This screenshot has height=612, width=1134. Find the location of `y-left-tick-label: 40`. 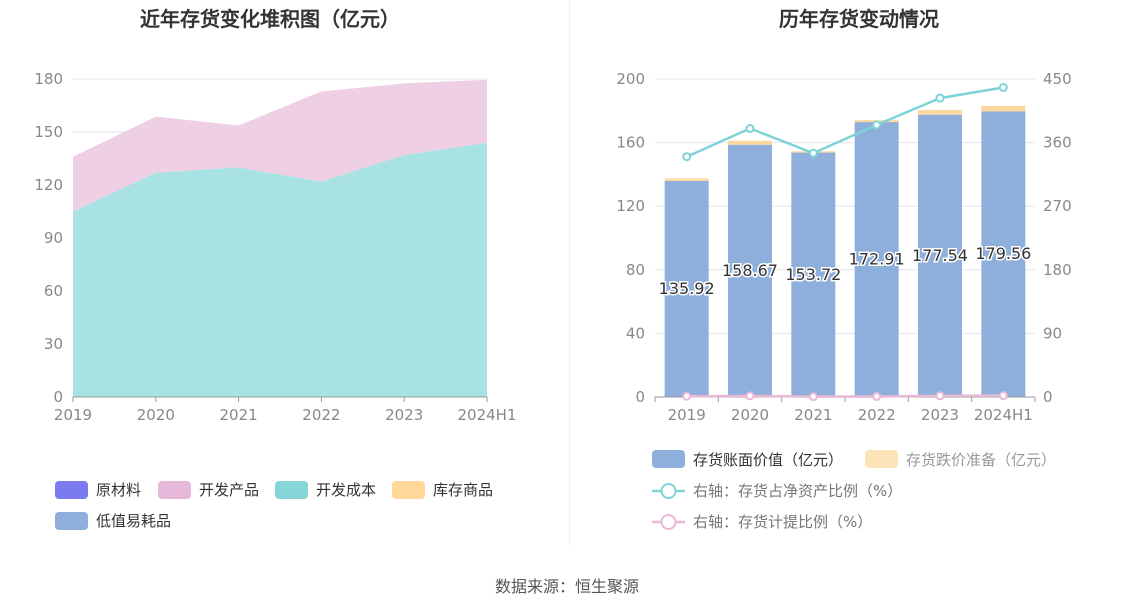

y-left-tick-label: 40 is located at coordinates (635, 333).